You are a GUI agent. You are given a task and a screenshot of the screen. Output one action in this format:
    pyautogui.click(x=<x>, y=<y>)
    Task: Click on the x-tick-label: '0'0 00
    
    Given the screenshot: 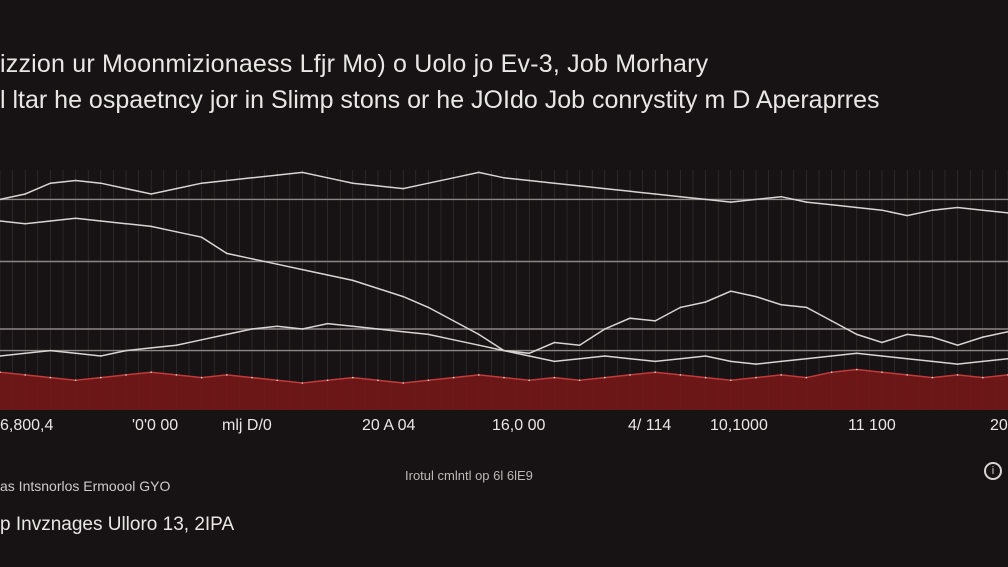 What is the action you would take?
    pyautogui.click(x=155, y=425)
    